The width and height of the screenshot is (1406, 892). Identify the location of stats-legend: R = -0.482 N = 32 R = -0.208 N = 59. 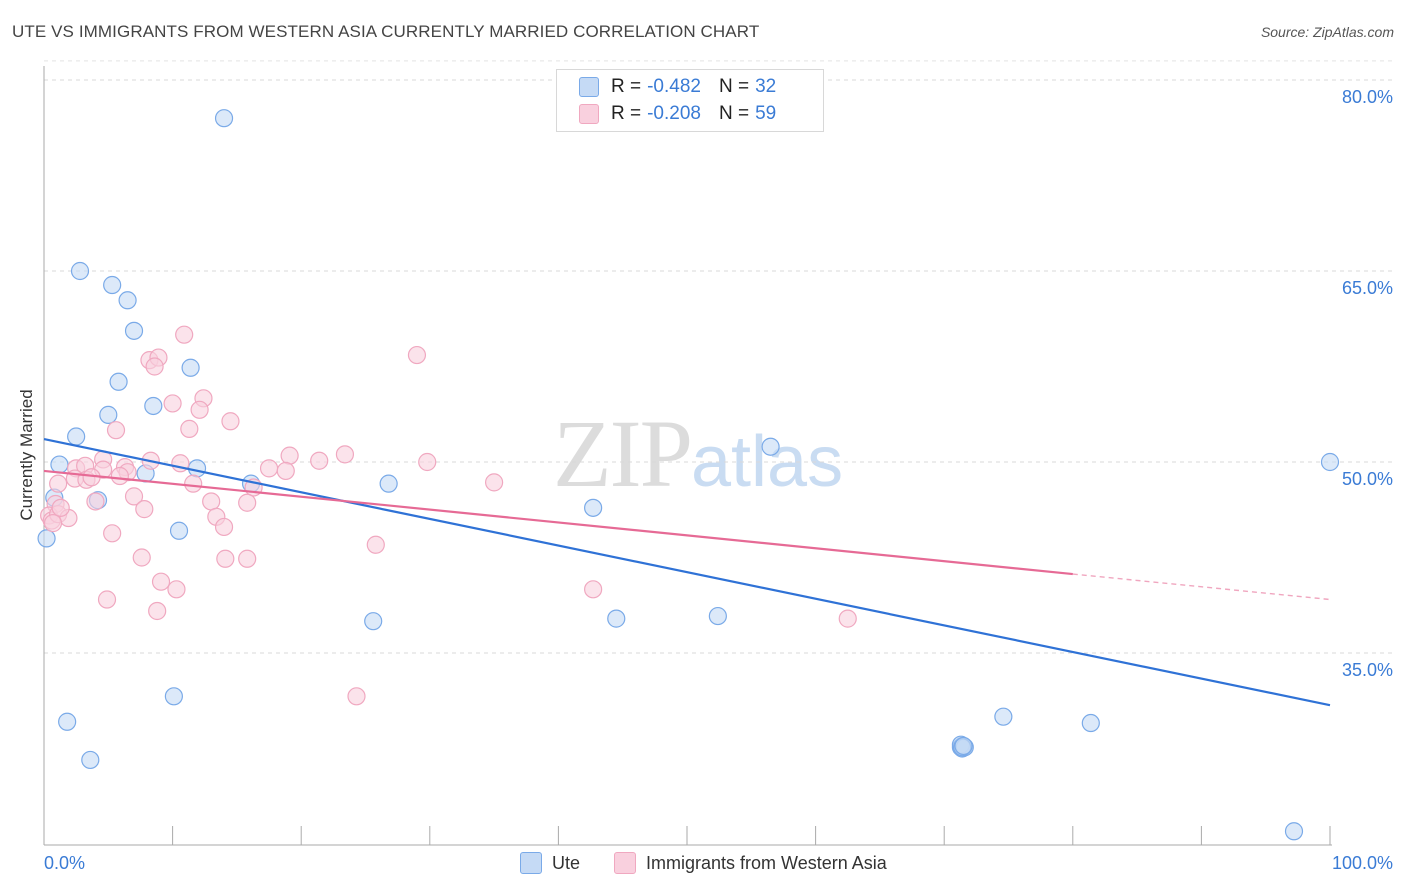
(690, 100).